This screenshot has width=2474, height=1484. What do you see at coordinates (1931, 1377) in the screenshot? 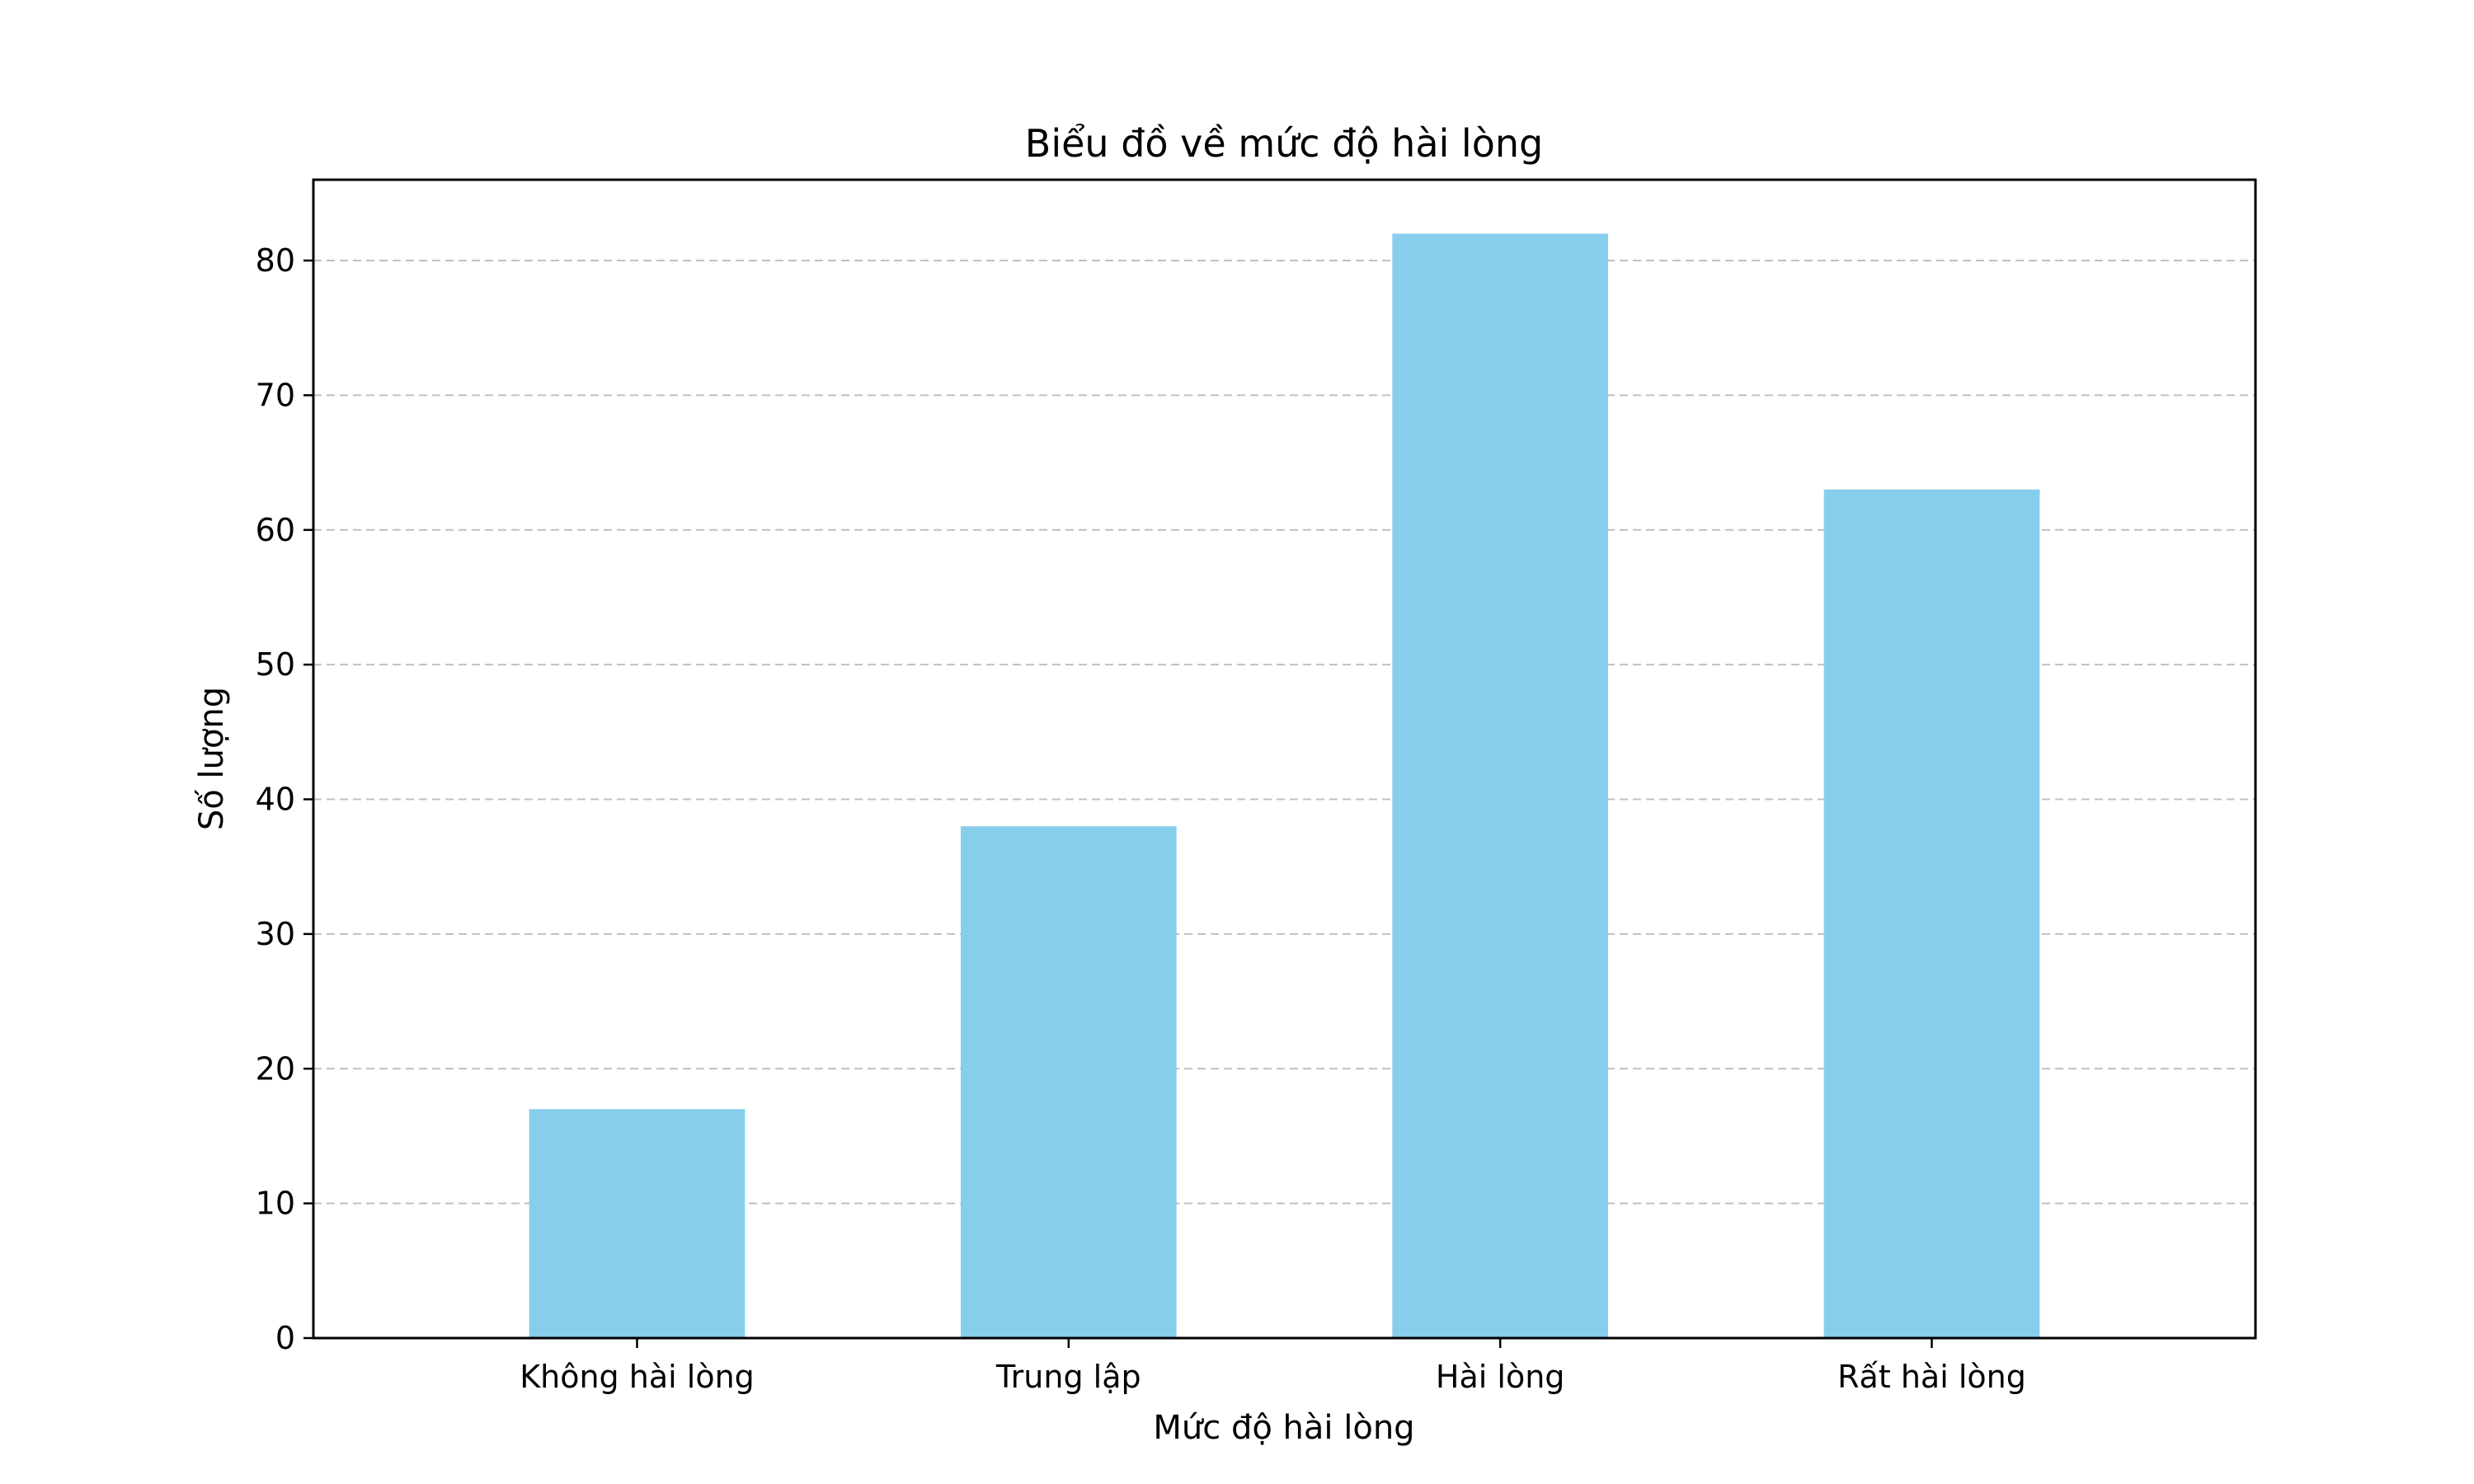
I see `x-tick-label: Rất hài lòng` at bounding box center [1931, 1377].